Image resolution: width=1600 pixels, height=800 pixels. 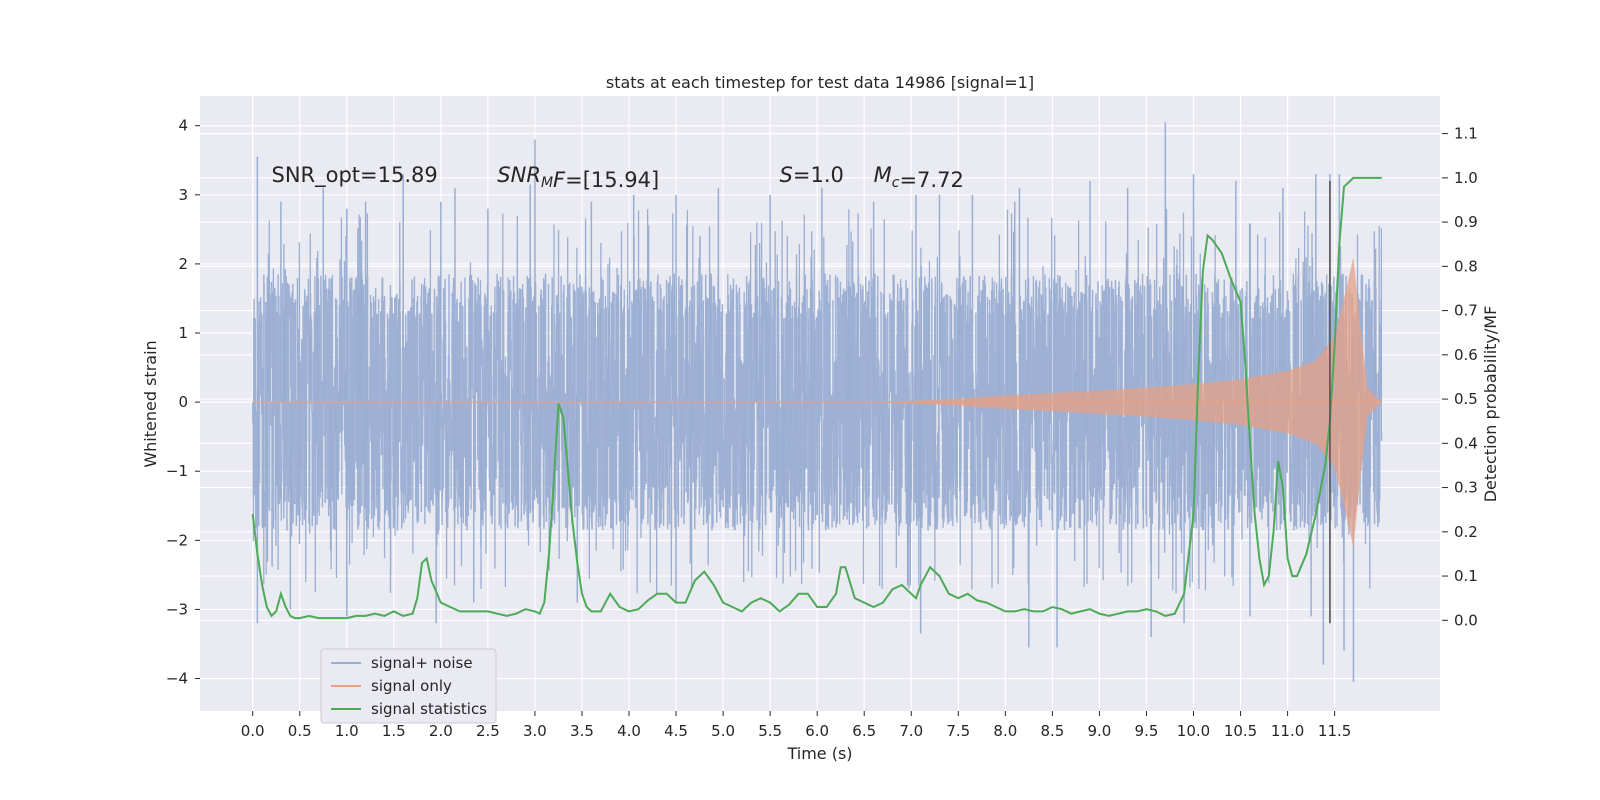 I want to click on x-tick-label: 6.0, so click(x=817, y=731).